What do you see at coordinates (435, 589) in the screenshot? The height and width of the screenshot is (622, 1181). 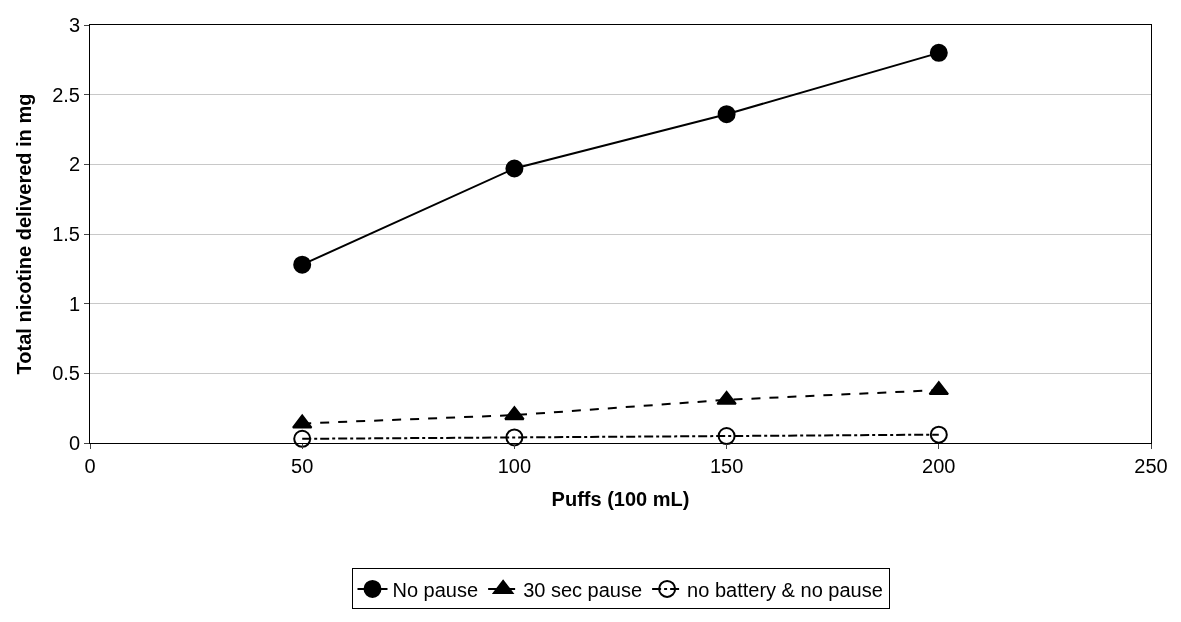 I see `legend-label: No pause` at bounding box center [435, 589].